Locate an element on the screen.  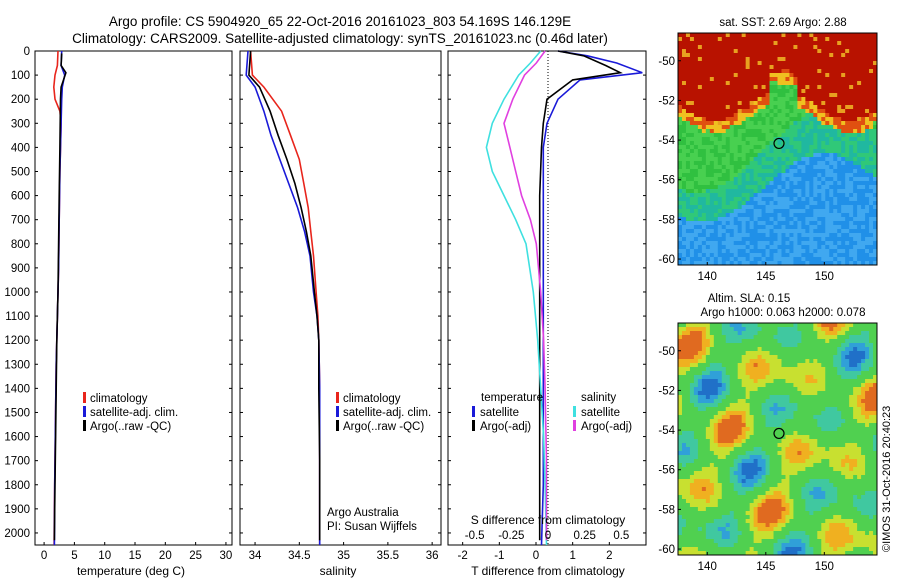
sla-heatmap-cells is located at coordinates (778, 439).